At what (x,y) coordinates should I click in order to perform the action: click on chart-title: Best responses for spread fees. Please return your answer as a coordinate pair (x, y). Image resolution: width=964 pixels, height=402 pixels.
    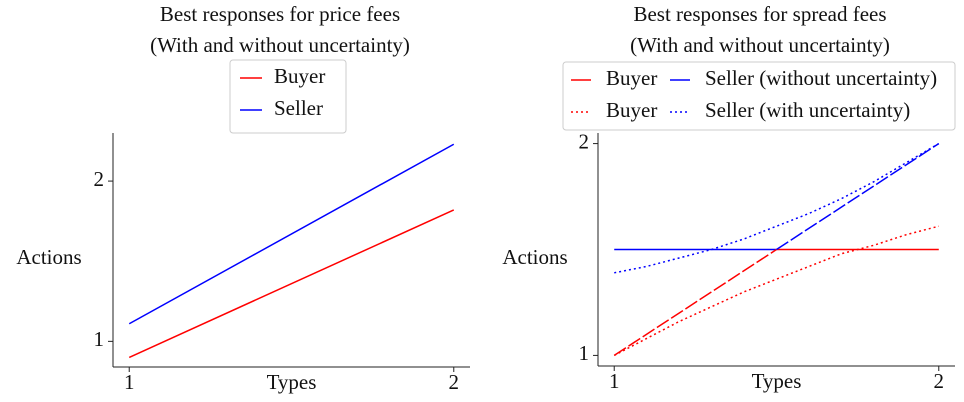
    Looking at the image, I should click on (759, 14).